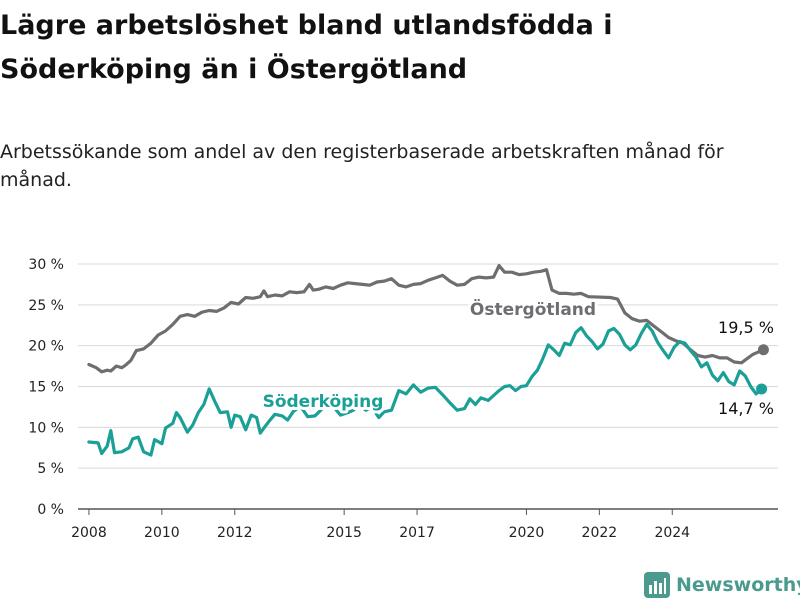 The width and height of the screenshot is (800, 600). What do you see at coordinates (746, 408) in the screenshot?
I see `end-value-label: 14,7 %` at bounding box center [746, 408].